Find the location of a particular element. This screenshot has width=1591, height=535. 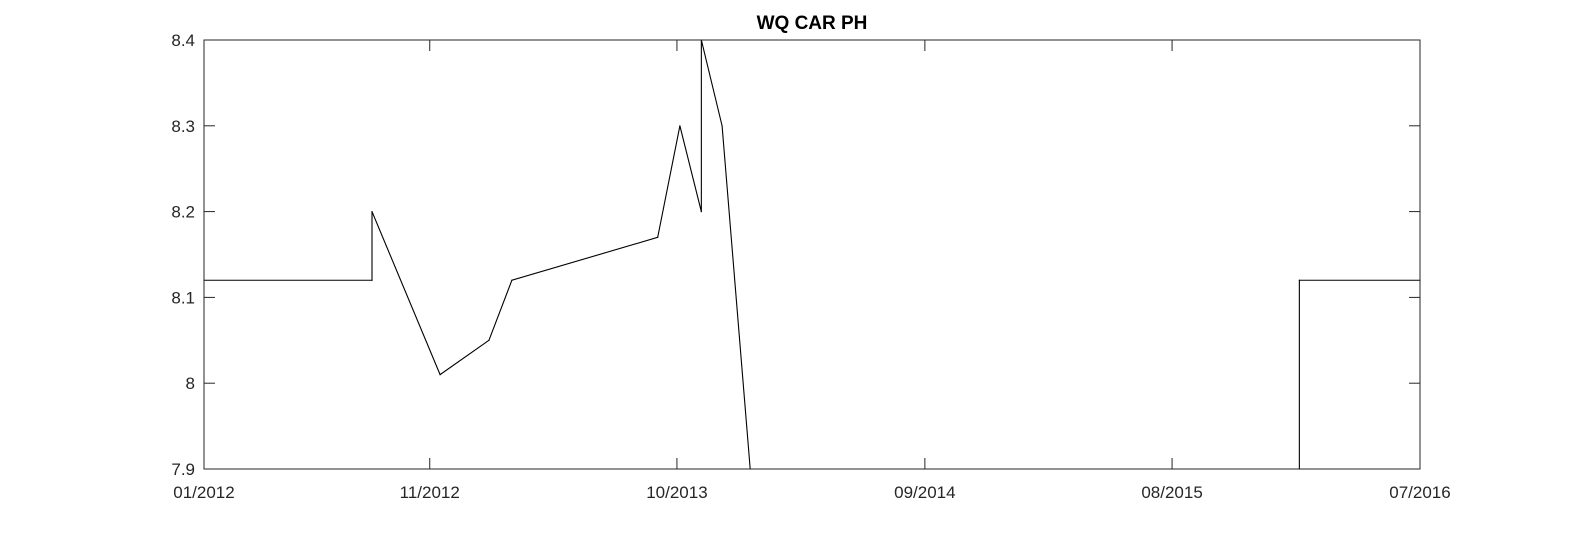

chart-title: WQ CAR PH is located at coordinates (812, 23).